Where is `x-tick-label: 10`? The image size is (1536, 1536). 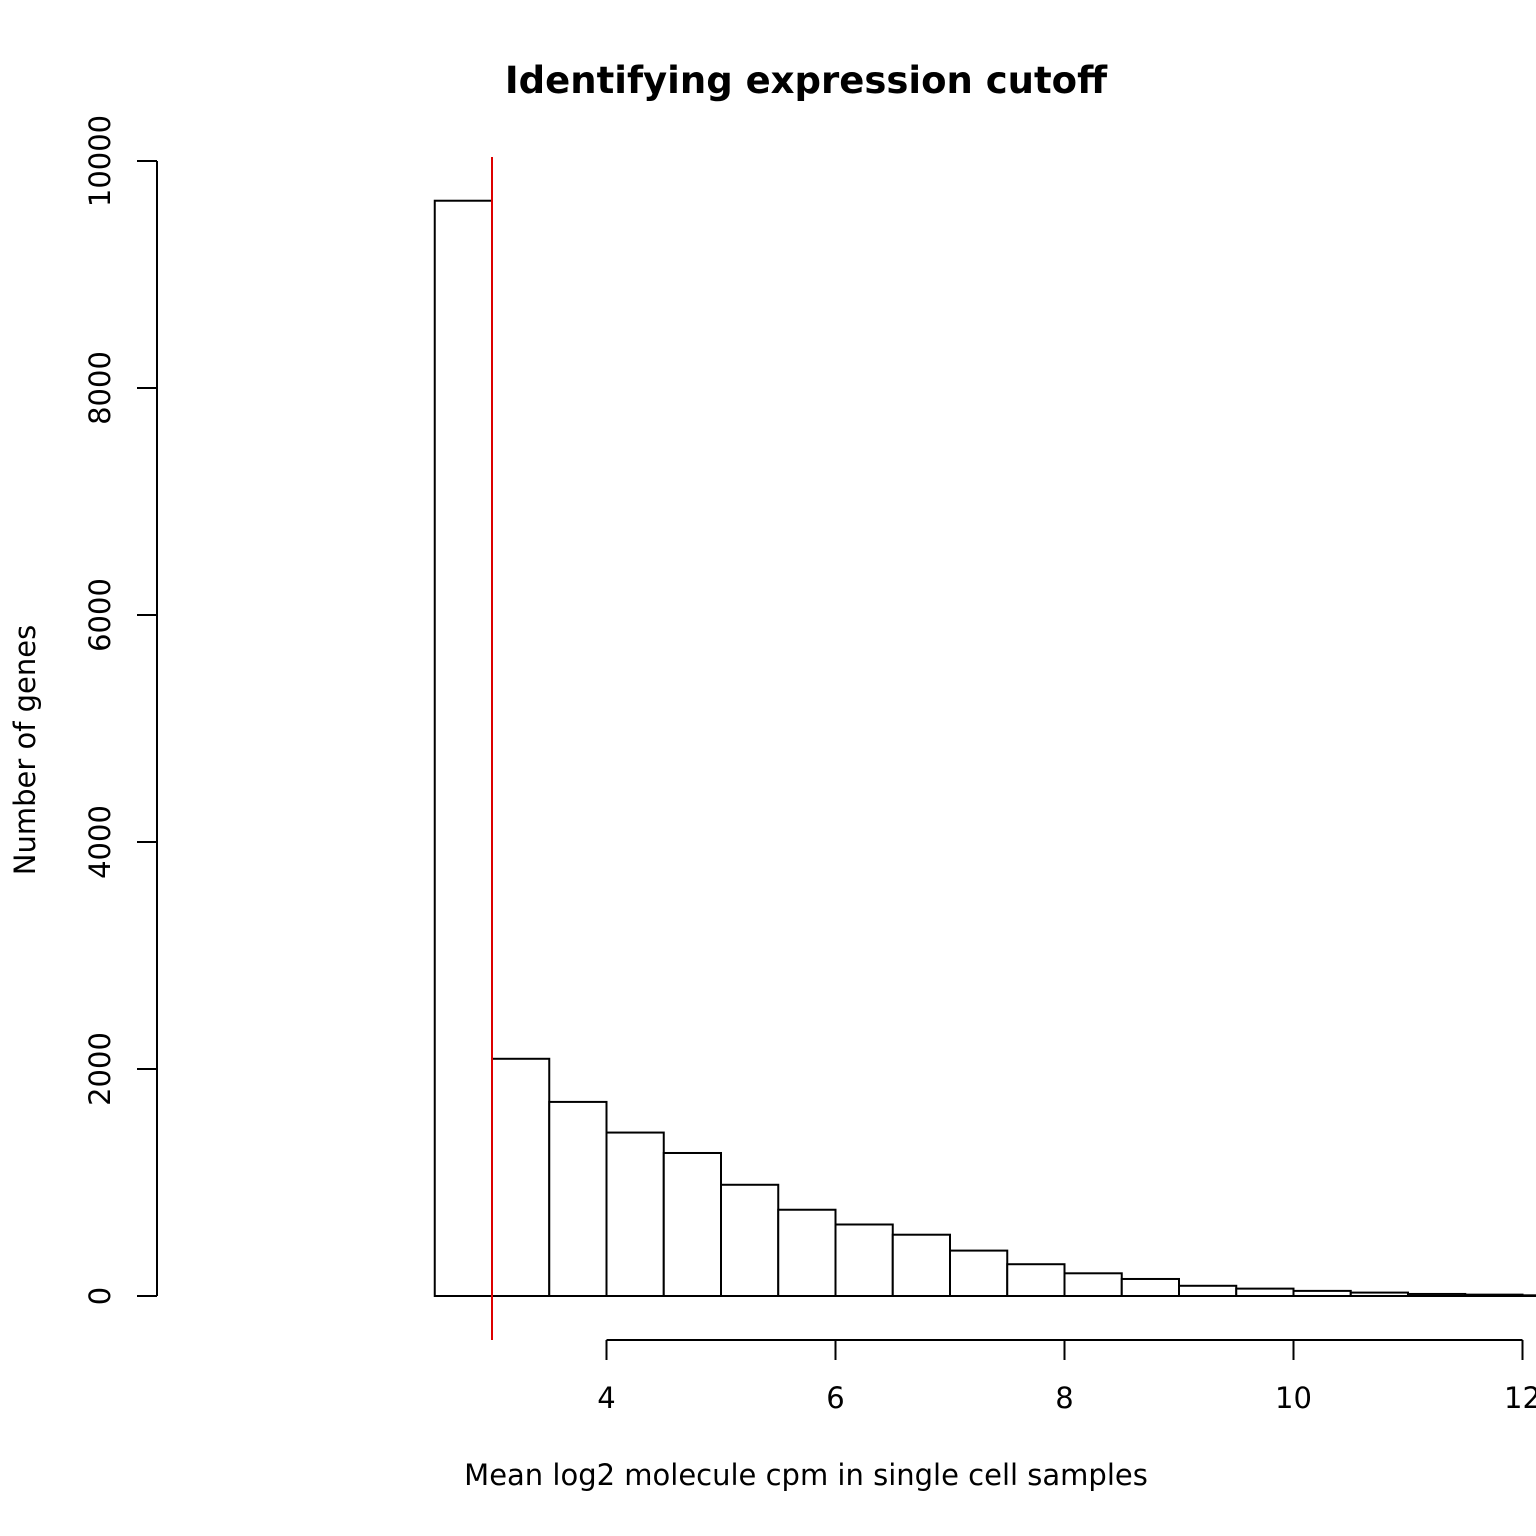 x-tick-label: 10 is located at coordinates (1293, 1398).